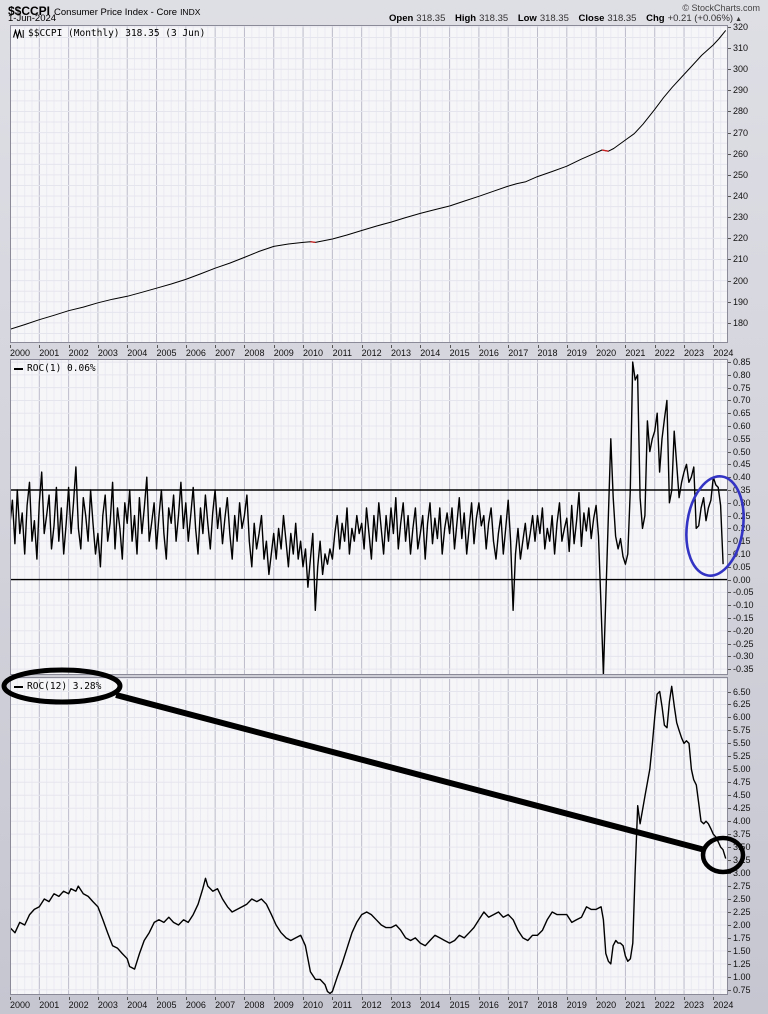  Describe the element at coordinates (723, 1005) in the screenshot. I see `x-axis-year-label: 2024` at that location.